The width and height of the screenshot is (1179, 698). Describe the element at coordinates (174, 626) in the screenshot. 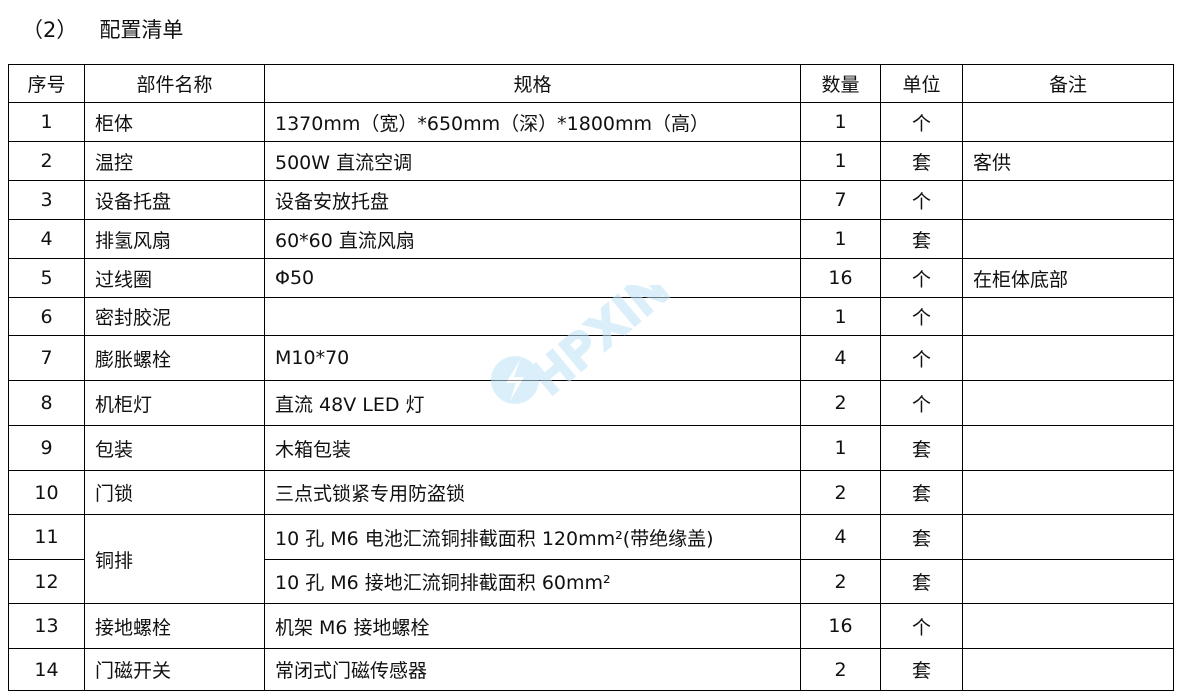

I see `cell-name: 接地螺栓` at that location.